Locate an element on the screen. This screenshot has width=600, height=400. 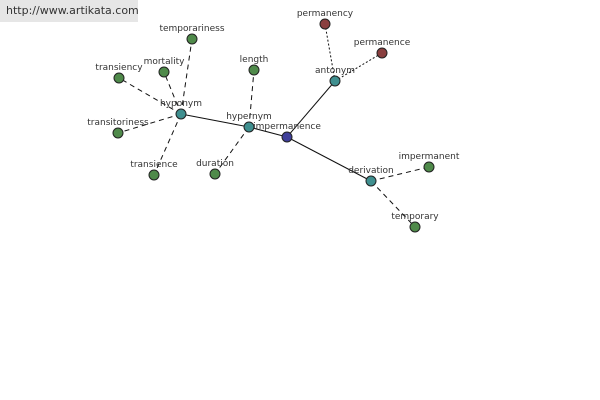
node-label: hypernym is located at coordinates (249, 117).